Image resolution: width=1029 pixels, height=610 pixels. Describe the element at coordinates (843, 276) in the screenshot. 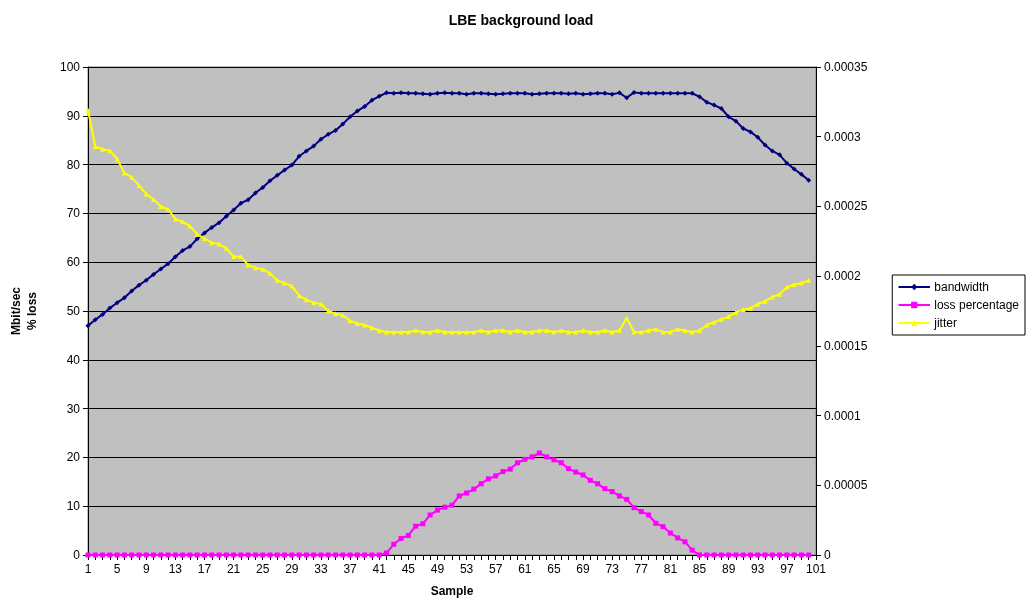

I see `y2-tick-label: 0.0002` at that location.